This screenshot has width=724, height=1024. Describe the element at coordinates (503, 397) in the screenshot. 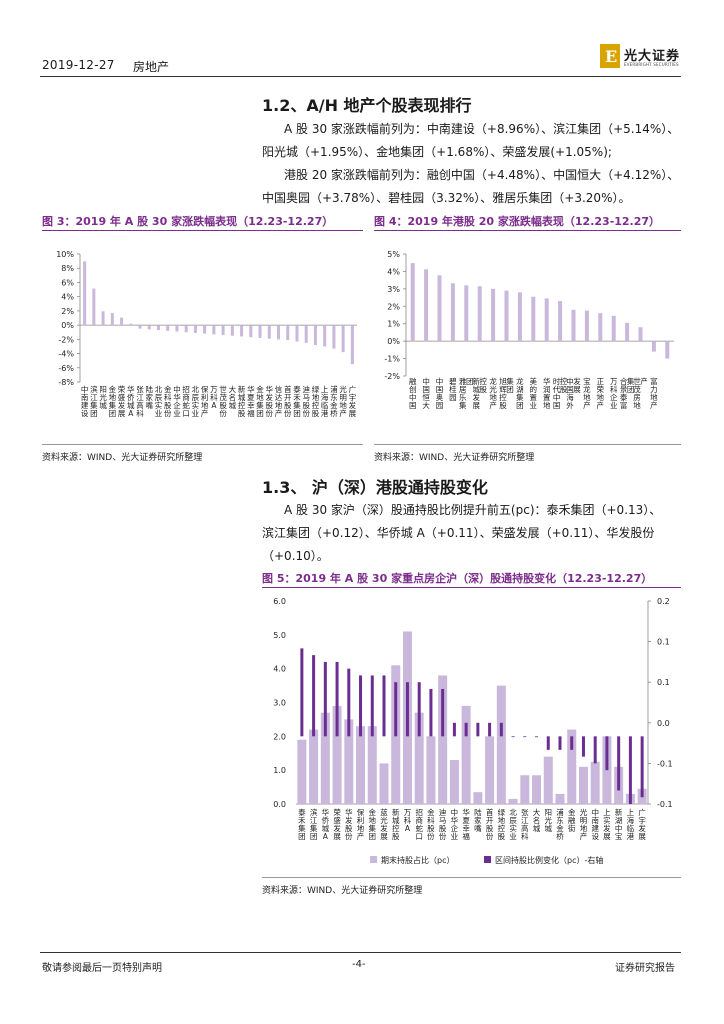

I see `fig4-x-label: 控` at that location.